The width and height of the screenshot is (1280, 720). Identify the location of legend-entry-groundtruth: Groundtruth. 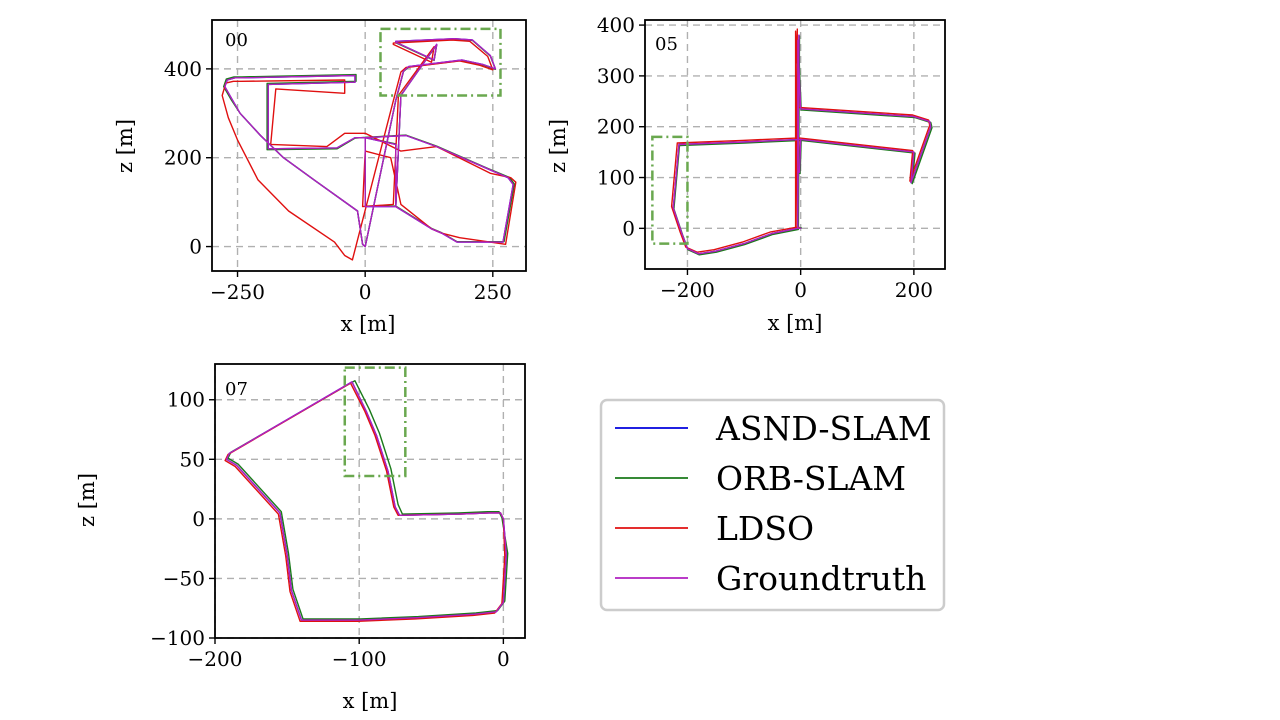
(770, 578).